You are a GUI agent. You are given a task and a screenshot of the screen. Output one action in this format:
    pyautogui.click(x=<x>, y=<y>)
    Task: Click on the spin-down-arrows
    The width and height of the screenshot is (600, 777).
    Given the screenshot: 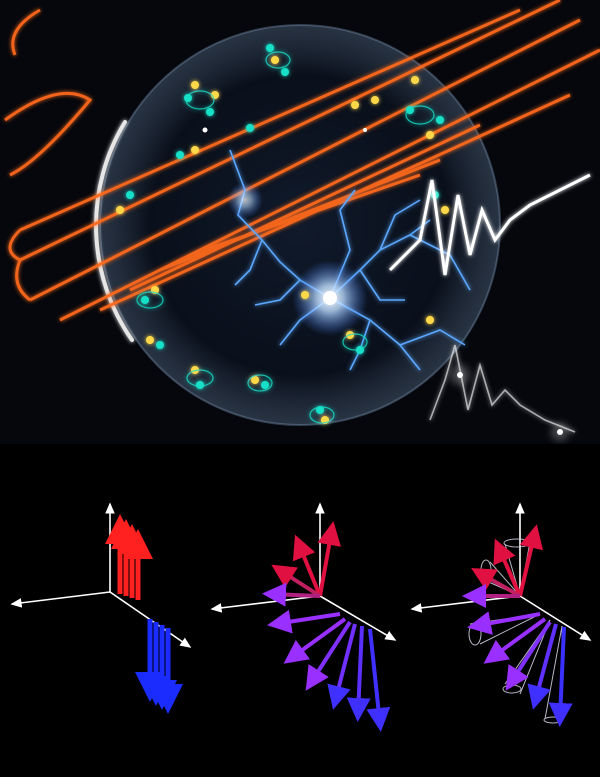 What is the action you would take?
    pyautogui.click(x=159, y=666)
    